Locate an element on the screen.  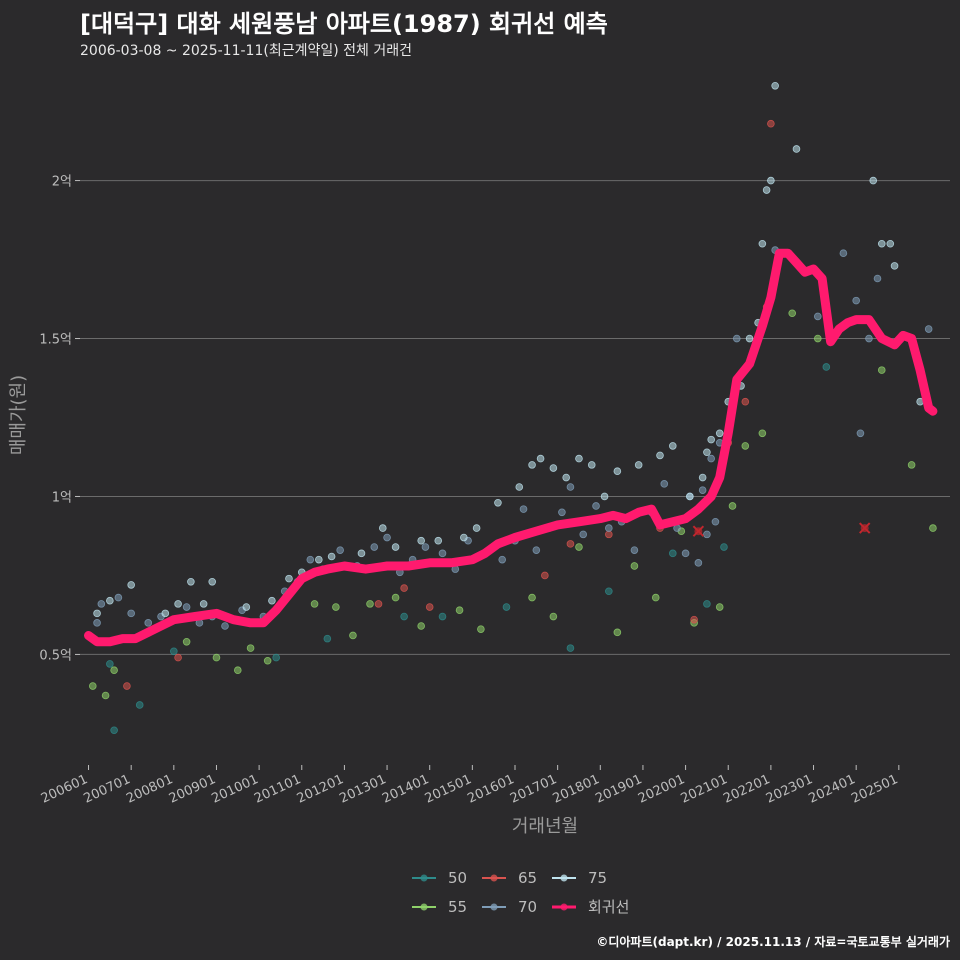
x-tick-label: 202201 is located at coordinates (746, 789).